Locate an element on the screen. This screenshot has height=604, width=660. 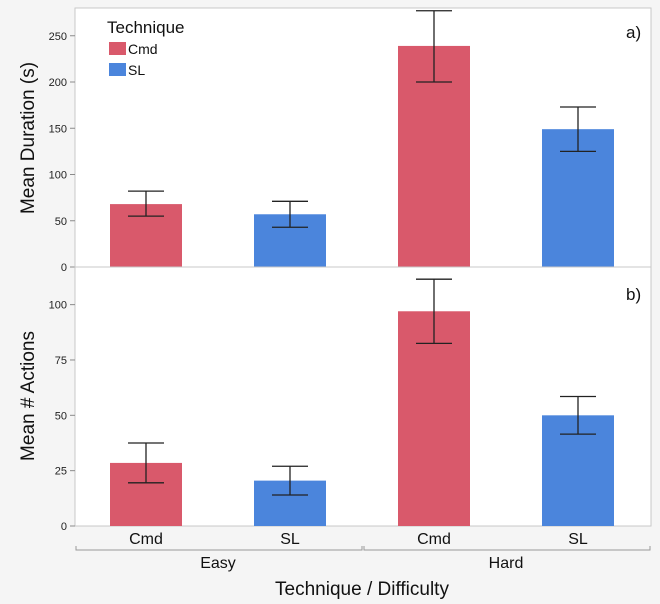
group-bracket-easy is located at coordinates (219, 548).